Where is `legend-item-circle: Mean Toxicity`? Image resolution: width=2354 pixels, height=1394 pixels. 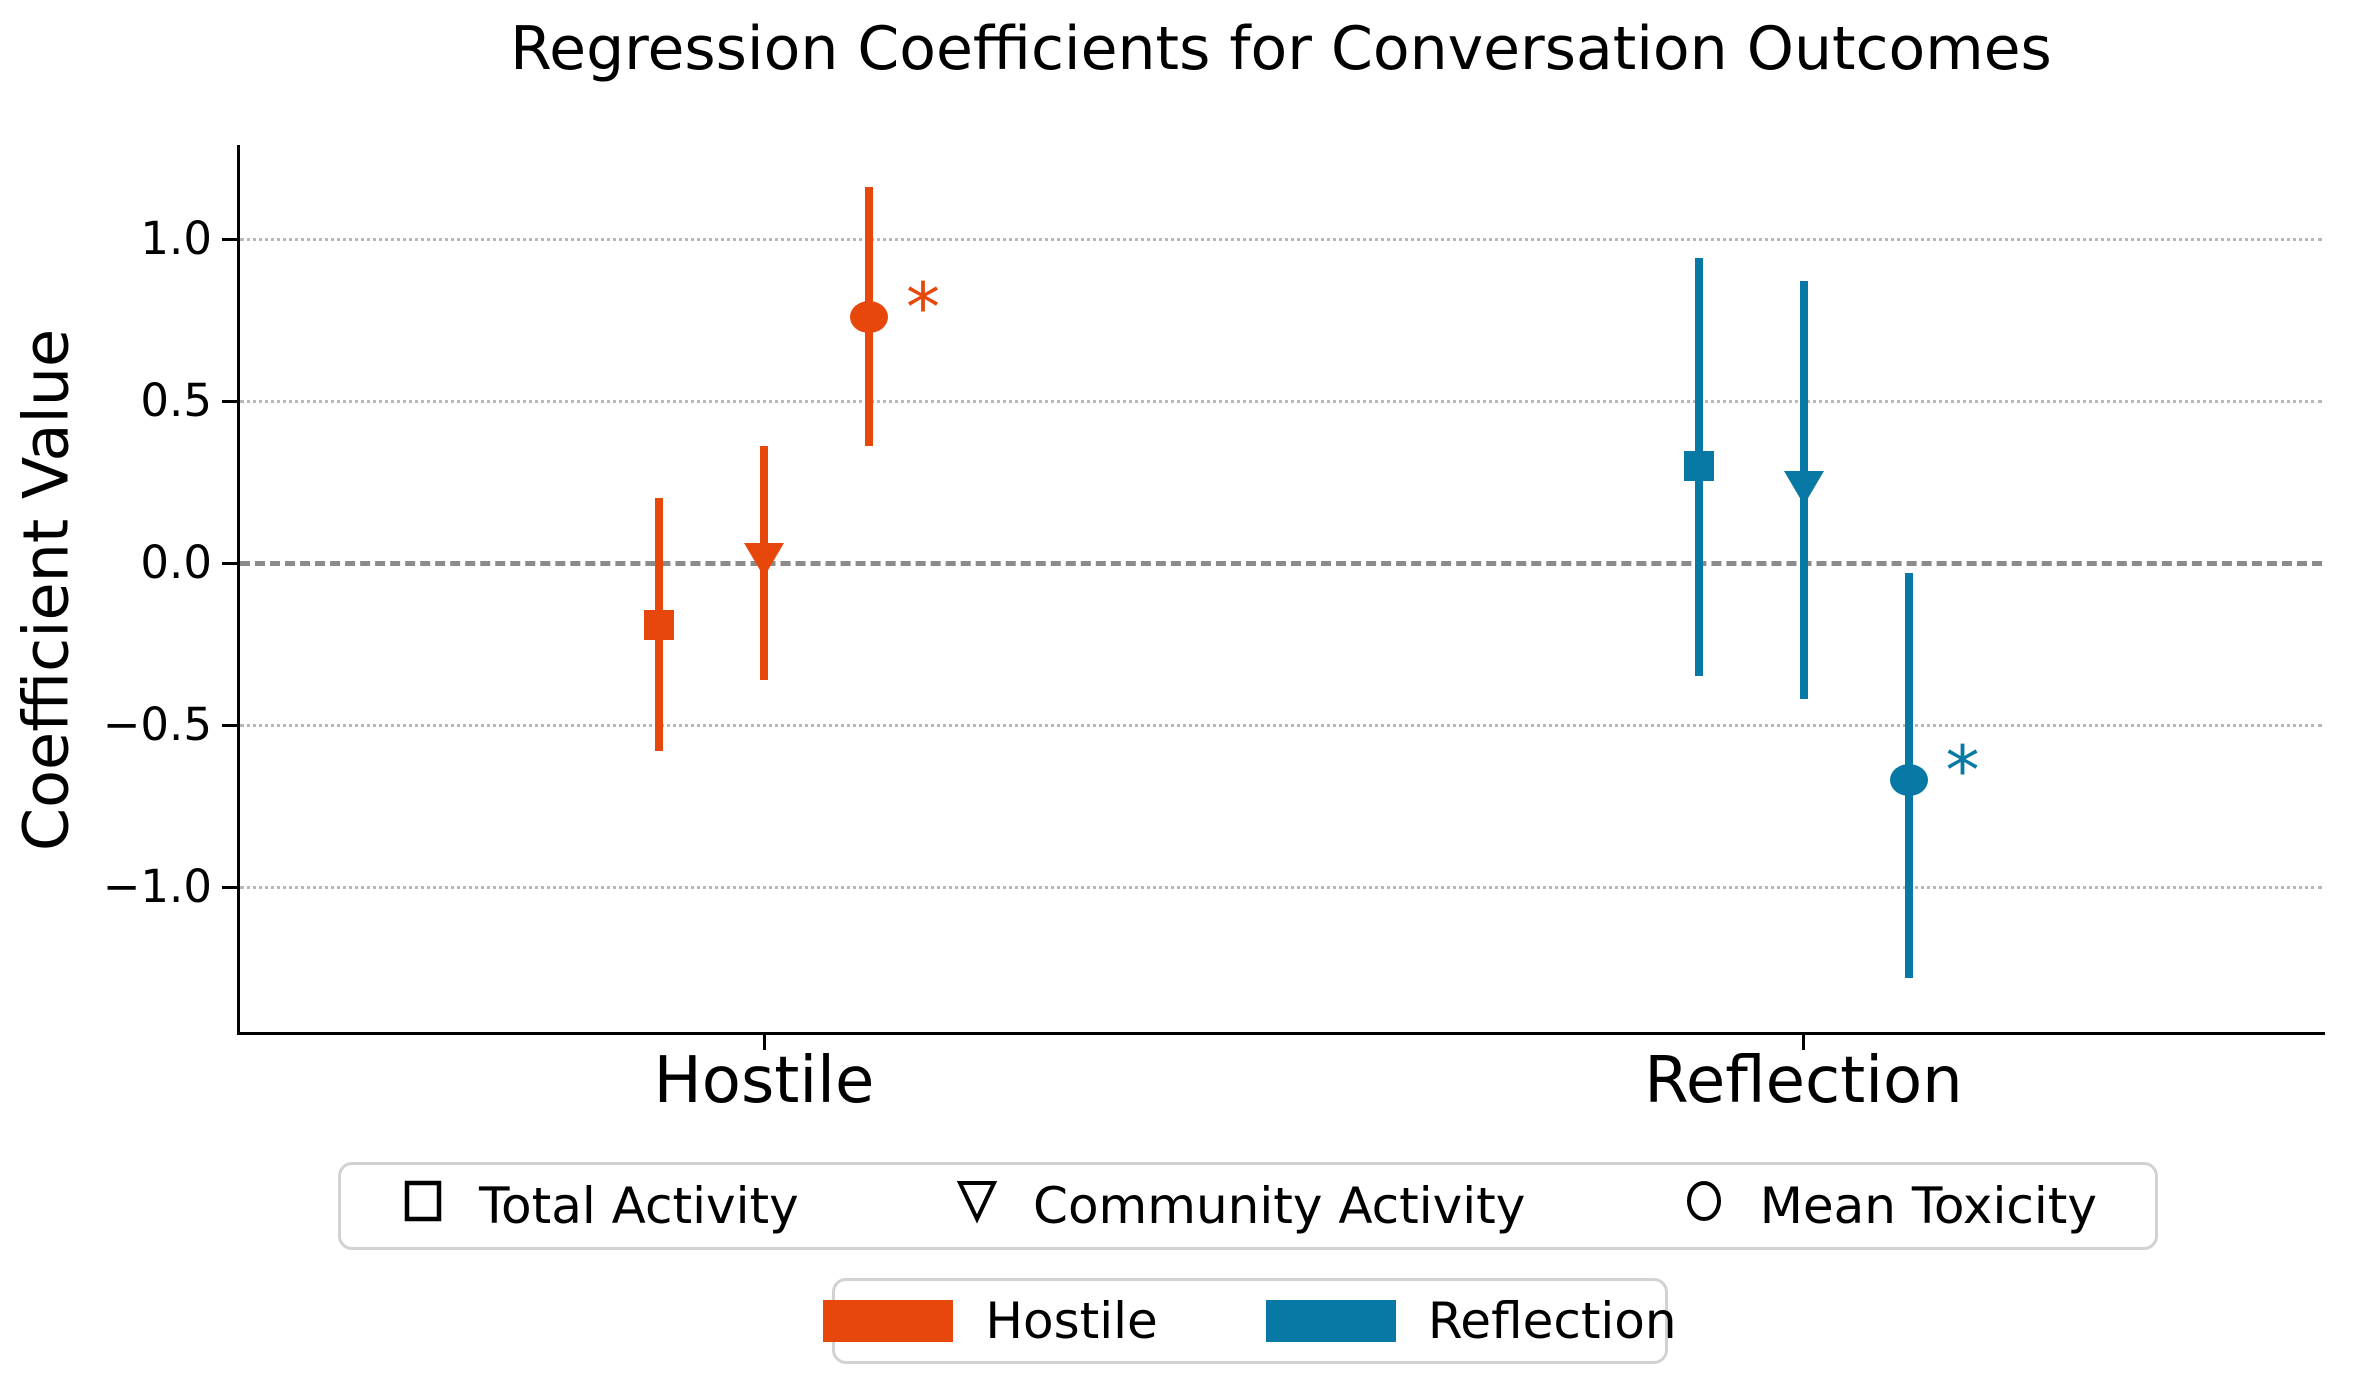 legend-item-circle: Mean Toxicity is located at coordinates (1888, 1206).